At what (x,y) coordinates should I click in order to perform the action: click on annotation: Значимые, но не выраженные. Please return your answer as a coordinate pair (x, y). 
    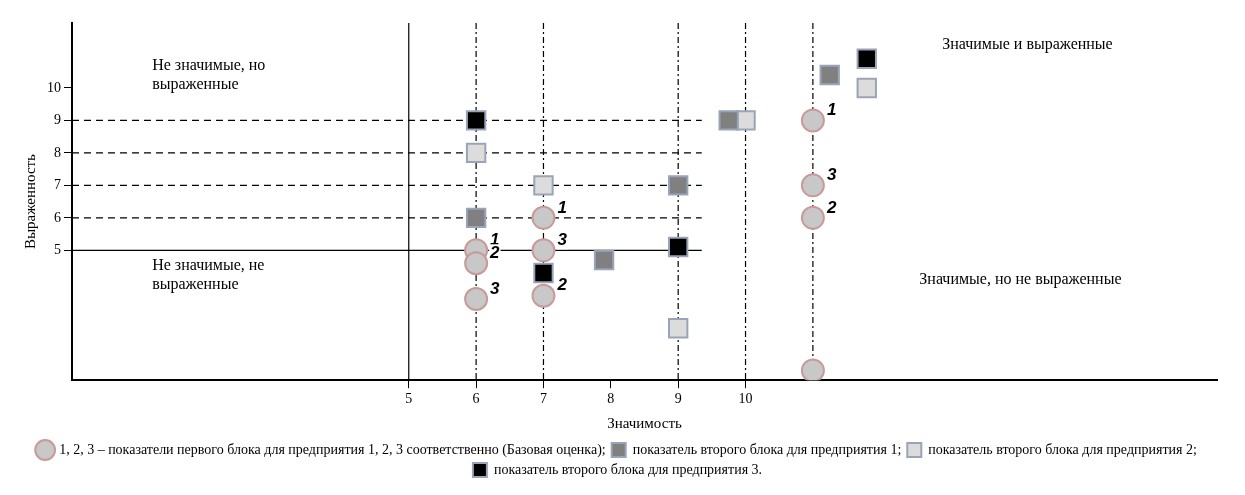
    Looking at the image, I should click on (1020, 279).